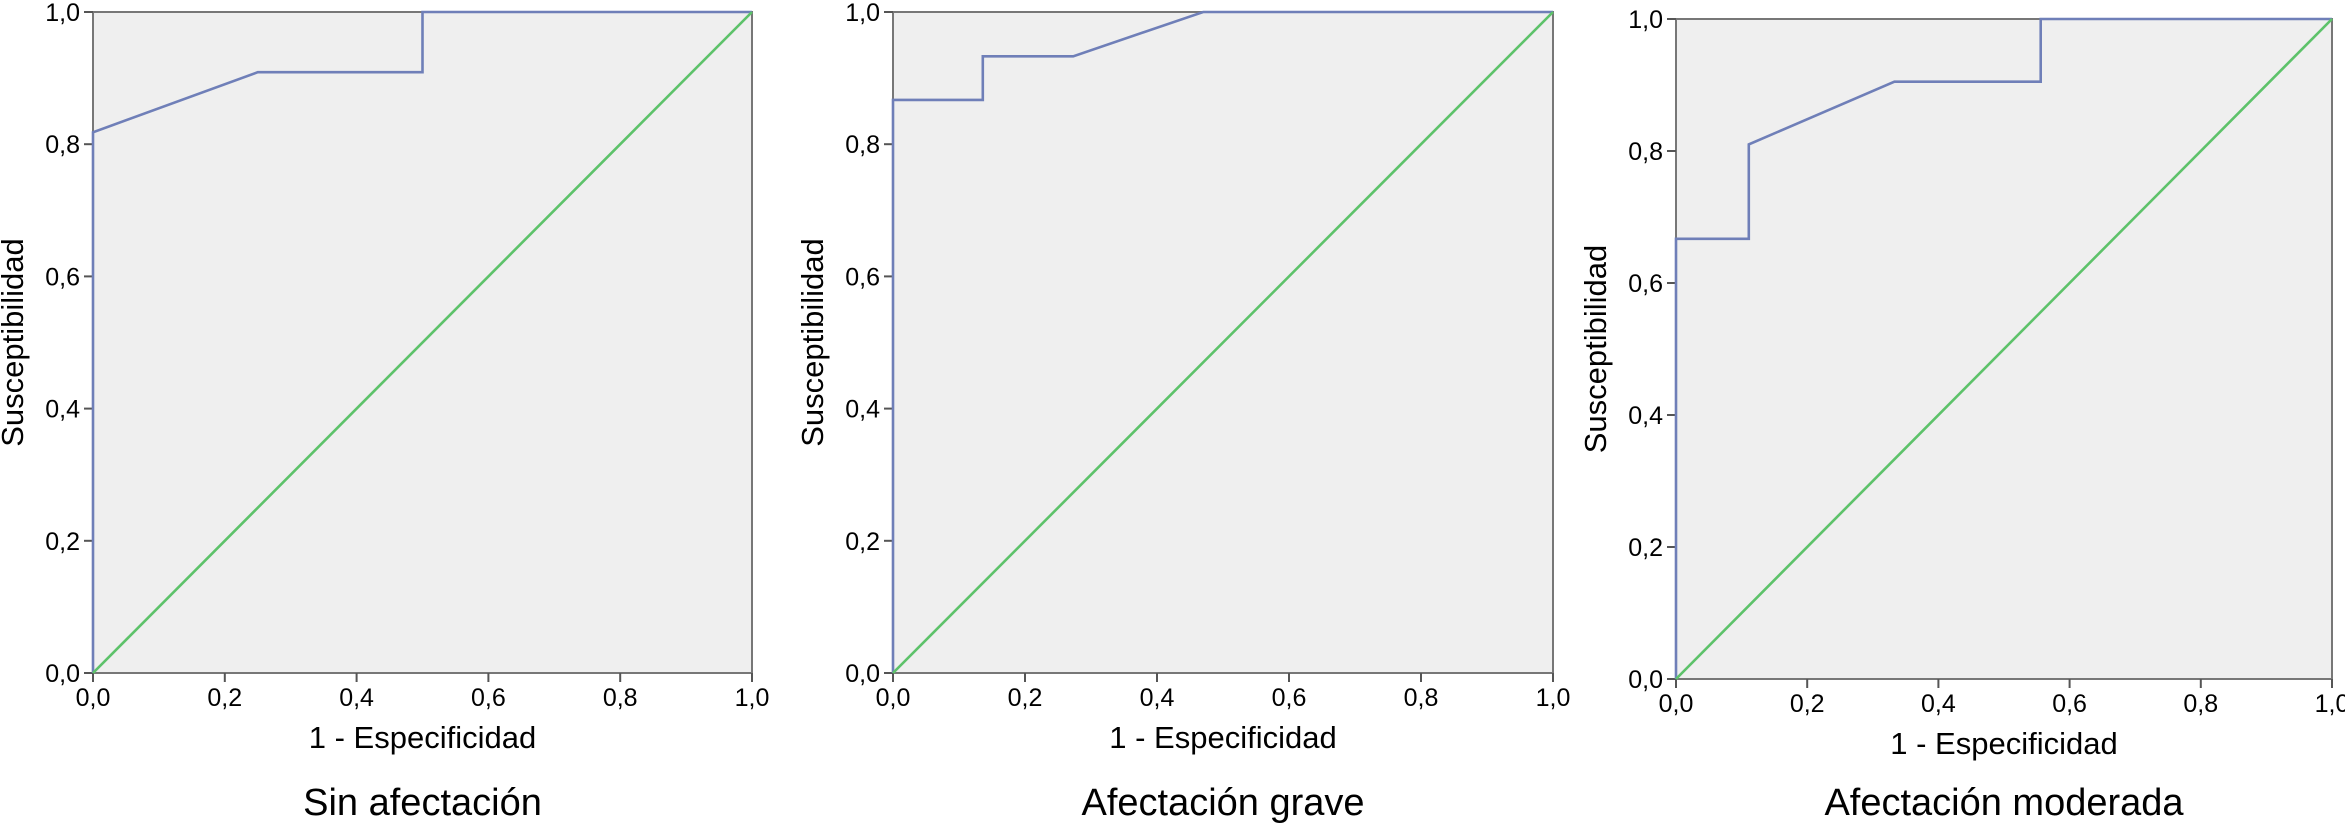 The height and width of the screenshot is (839, 2345). I want to click on panel-title: Afectación moderada, so click(2004, 803).